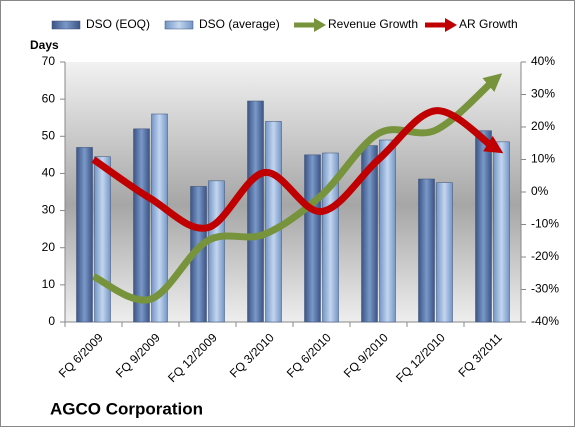  What do you see at coordinates (49, 135) in the screenshot?
I see `y-tick-label: 50` at bounding box center [49, 135].